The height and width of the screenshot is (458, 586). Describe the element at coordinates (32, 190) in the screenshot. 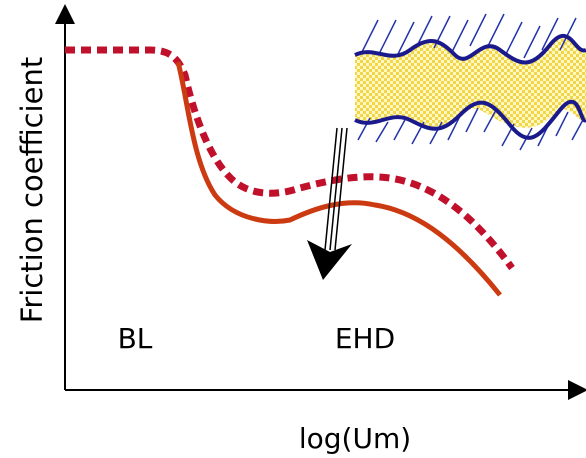

I see `y-axis-label: Friction coefficient` at that location.